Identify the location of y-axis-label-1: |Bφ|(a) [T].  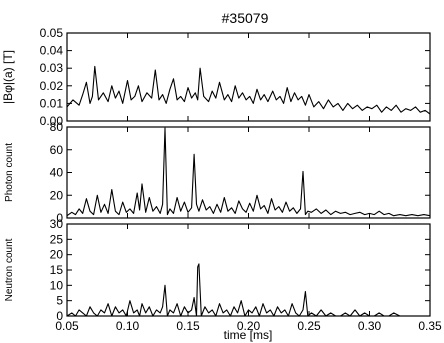
(8, 77).